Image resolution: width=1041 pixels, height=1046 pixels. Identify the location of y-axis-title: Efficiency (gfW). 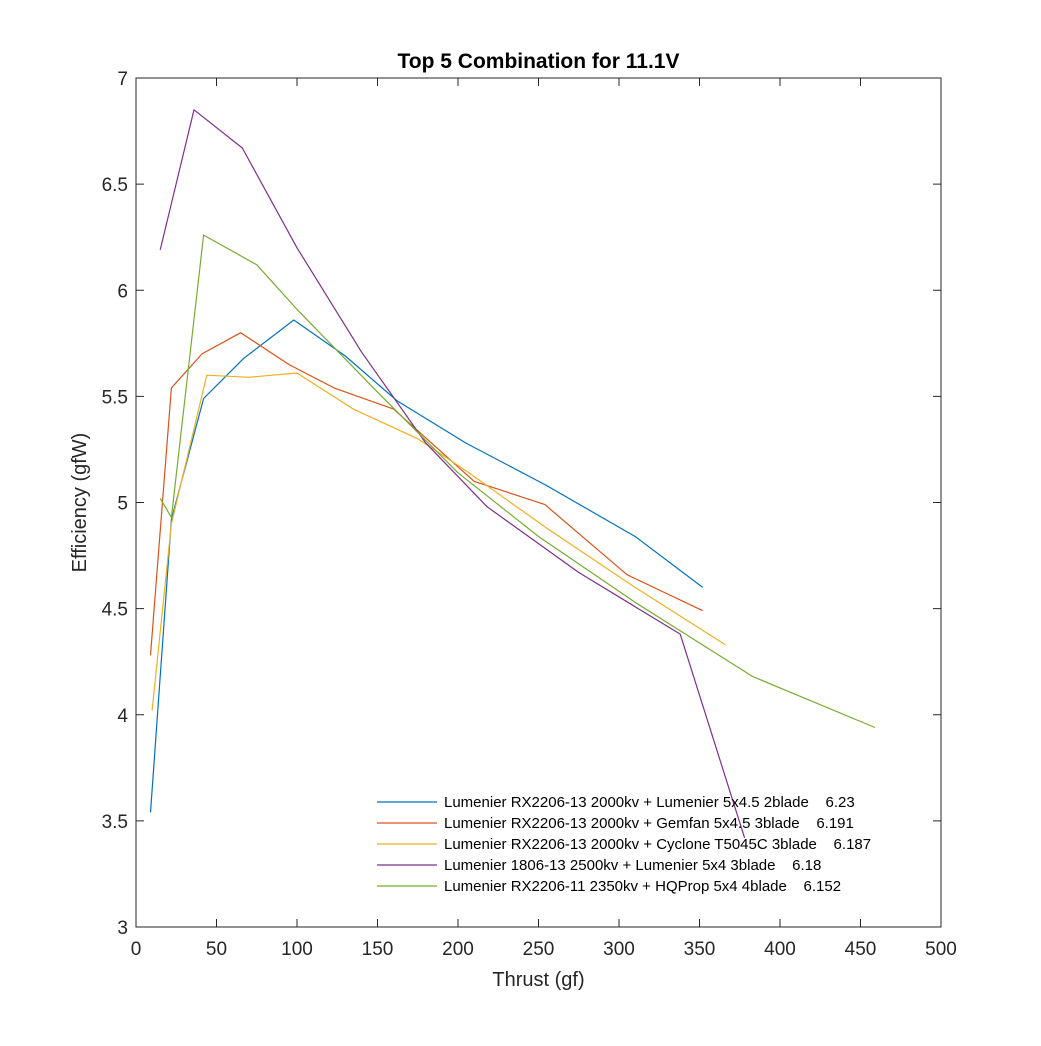
(80, 503).